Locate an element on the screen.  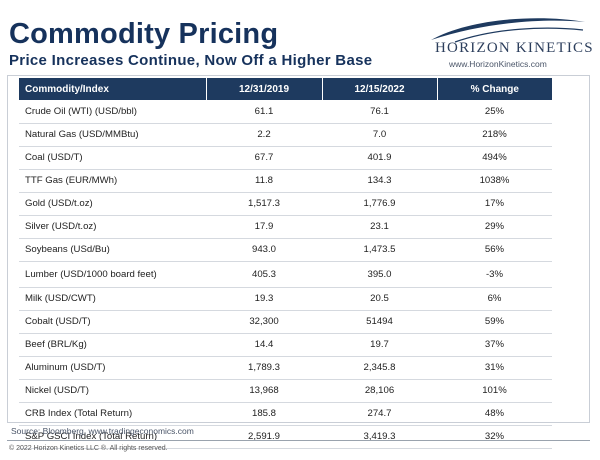
pct-change-cell: 101% is located at coordinates (494, 391).